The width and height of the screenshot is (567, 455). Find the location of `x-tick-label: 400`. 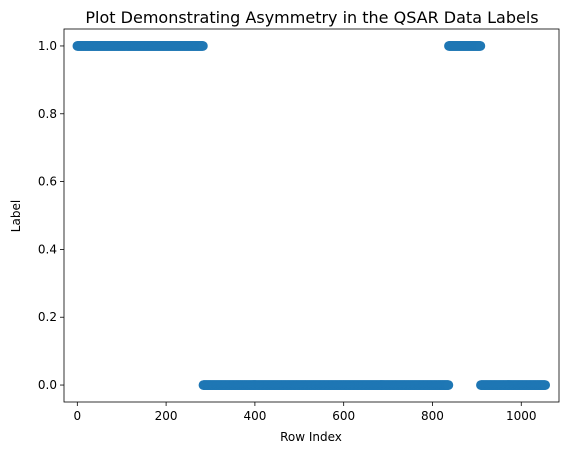

x-tick-label: 400 is located at coordinates (254, 416).